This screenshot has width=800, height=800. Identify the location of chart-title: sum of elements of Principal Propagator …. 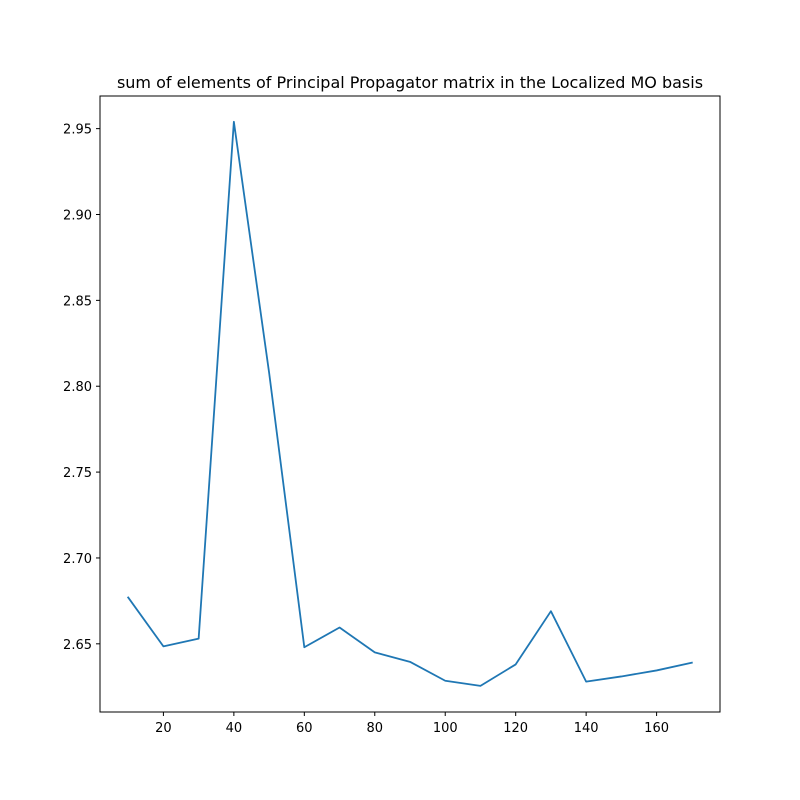
(410, 82).